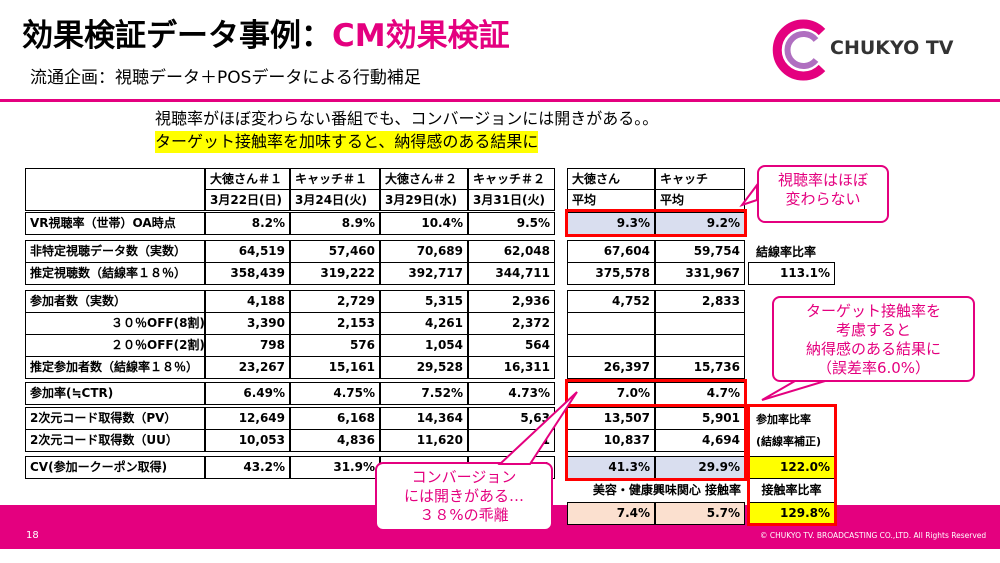 Image resolution: width=1000 pixels, height=563 pixels. Describe the element at coordinates (511, 345) in the screenshot. I see `cell-value: 564` at that location.